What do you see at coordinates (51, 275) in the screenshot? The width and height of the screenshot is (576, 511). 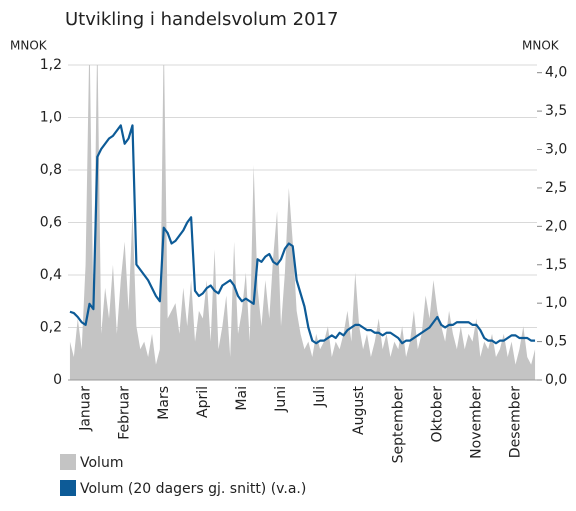 I see `y-tick-label: 0,4` at bounding box center [51, 275].